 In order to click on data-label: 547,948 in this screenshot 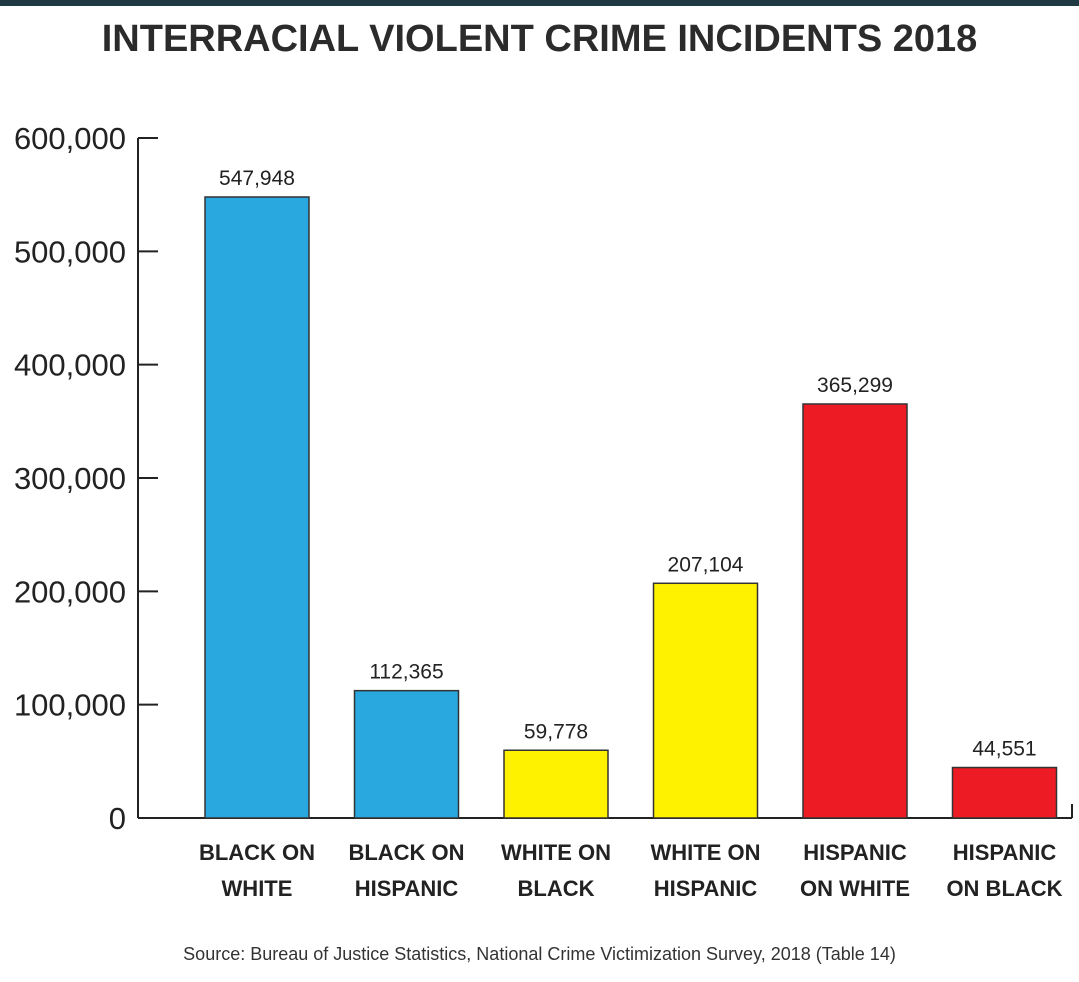, I will do `click(257, 178)`.